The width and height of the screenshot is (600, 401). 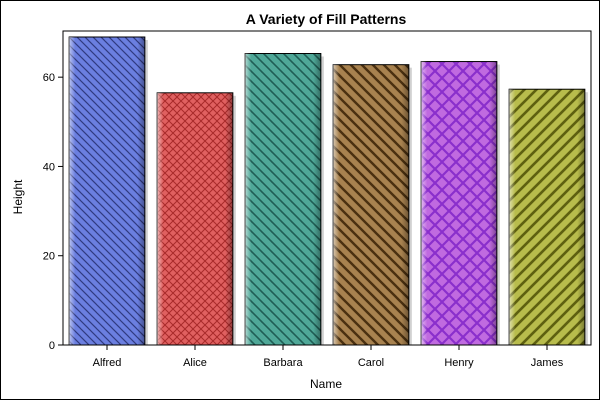 I want to click on y-tick-label: 60, so click(x=49, y=78).